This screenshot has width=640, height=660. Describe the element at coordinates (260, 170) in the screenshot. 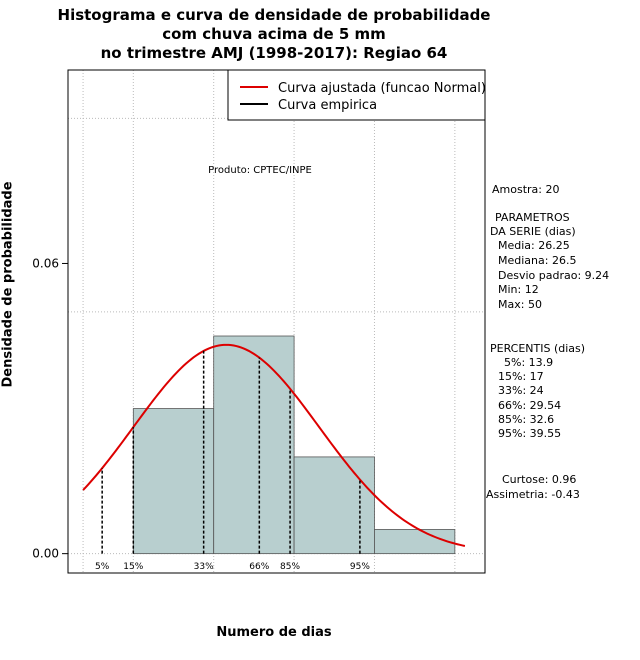

I see `product-annotation: Produto: CPTEC/INPE` at that location.